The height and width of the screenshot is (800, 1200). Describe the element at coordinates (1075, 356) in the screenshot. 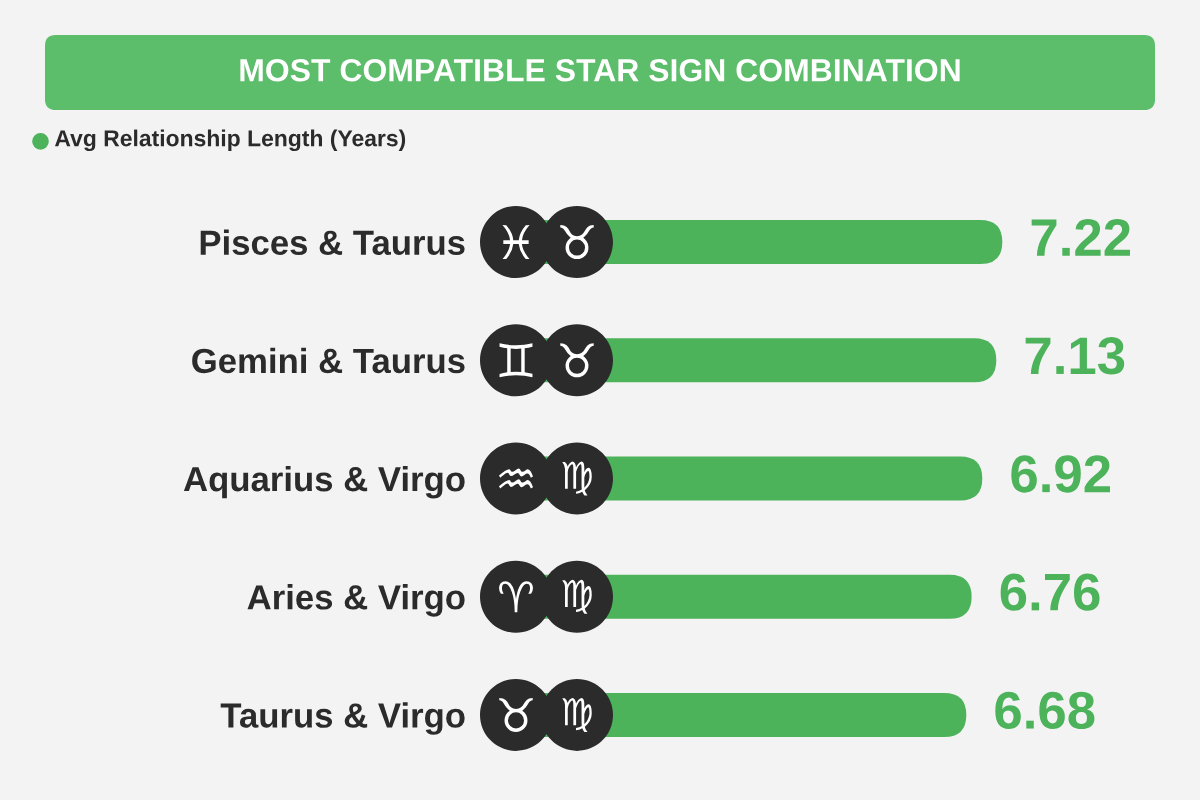

I see `data-label: 7.13` at that location.